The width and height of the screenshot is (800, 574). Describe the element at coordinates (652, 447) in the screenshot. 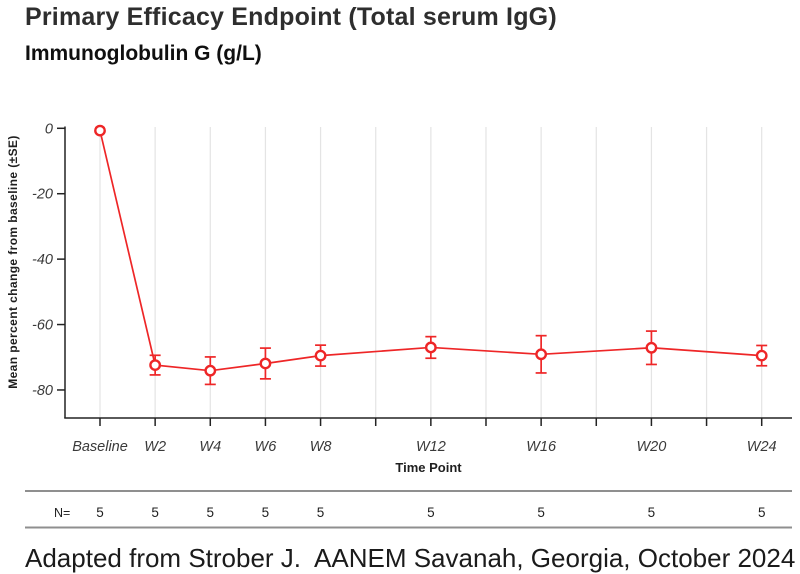

I see `x-tick-label: W20` at that location.